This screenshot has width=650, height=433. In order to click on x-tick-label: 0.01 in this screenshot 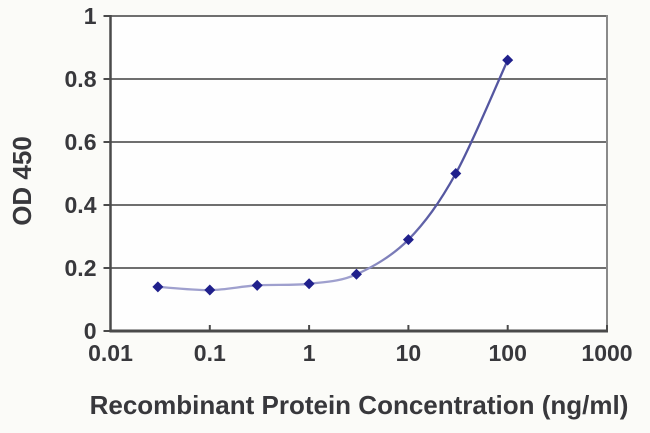, I will do `click(110, 353)`.